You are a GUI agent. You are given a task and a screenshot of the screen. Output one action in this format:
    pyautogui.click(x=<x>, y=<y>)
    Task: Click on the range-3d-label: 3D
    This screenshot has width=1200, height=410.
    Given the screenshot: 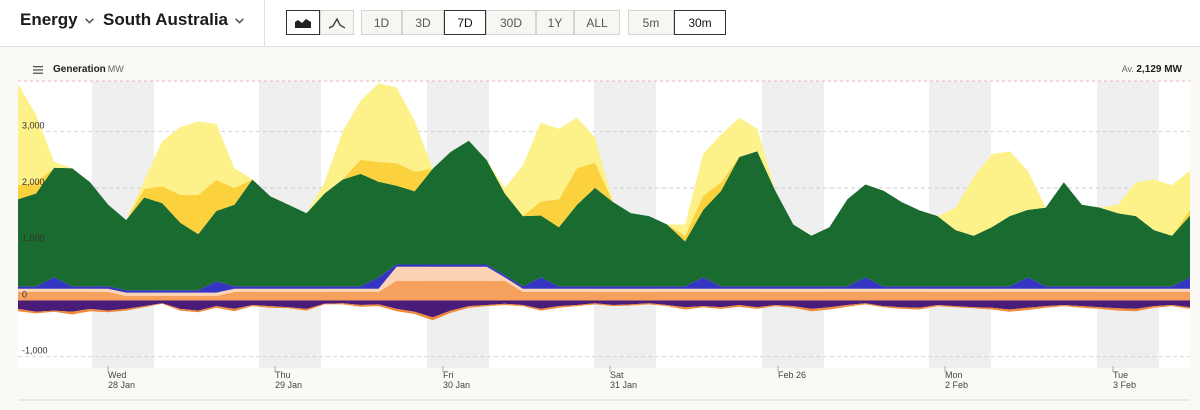 What is the action you would take?
    pyautogui.click(x=423, y=22)
    